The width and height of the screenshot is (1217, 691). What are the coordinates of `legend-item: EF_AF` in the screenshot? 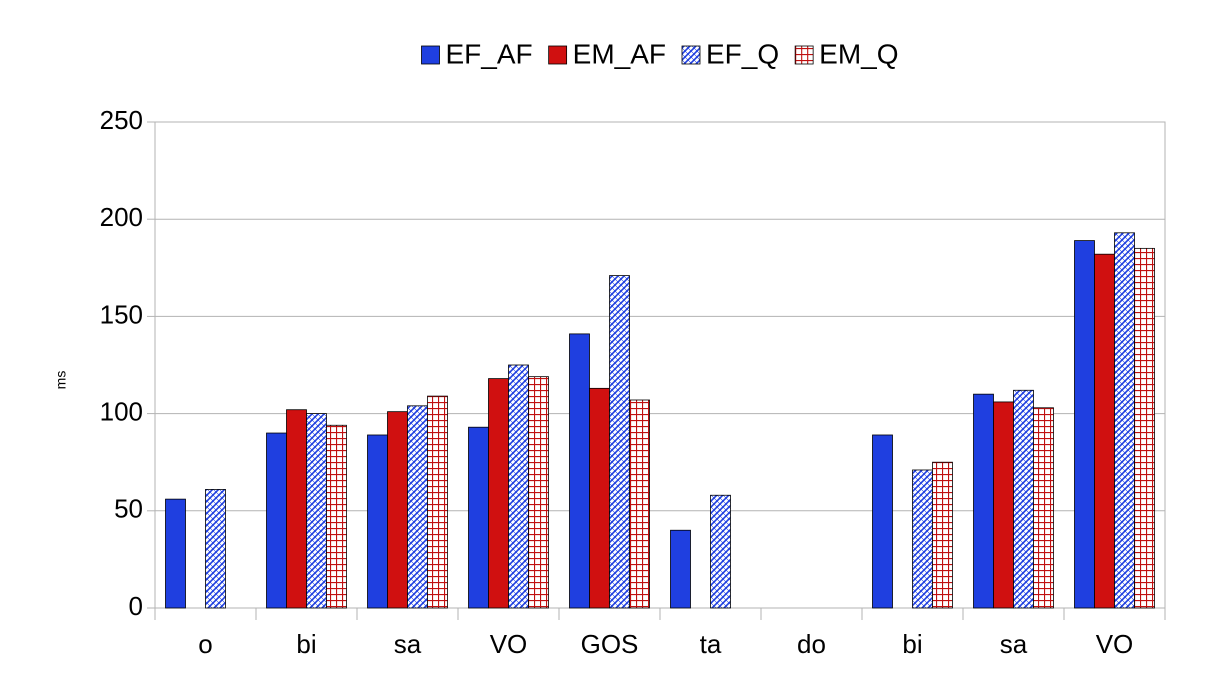 It's located at (477, 53).